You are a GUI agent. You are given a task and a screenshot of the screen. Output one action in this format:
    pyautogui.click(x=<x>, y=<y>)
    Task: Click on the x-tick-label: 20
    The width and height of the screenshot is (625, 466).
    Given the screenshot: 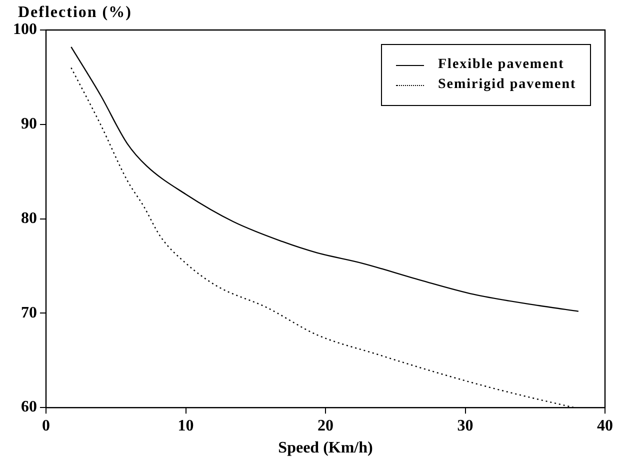 What is the action you would take?
    pyautogui.click(x=326, y=425)
    